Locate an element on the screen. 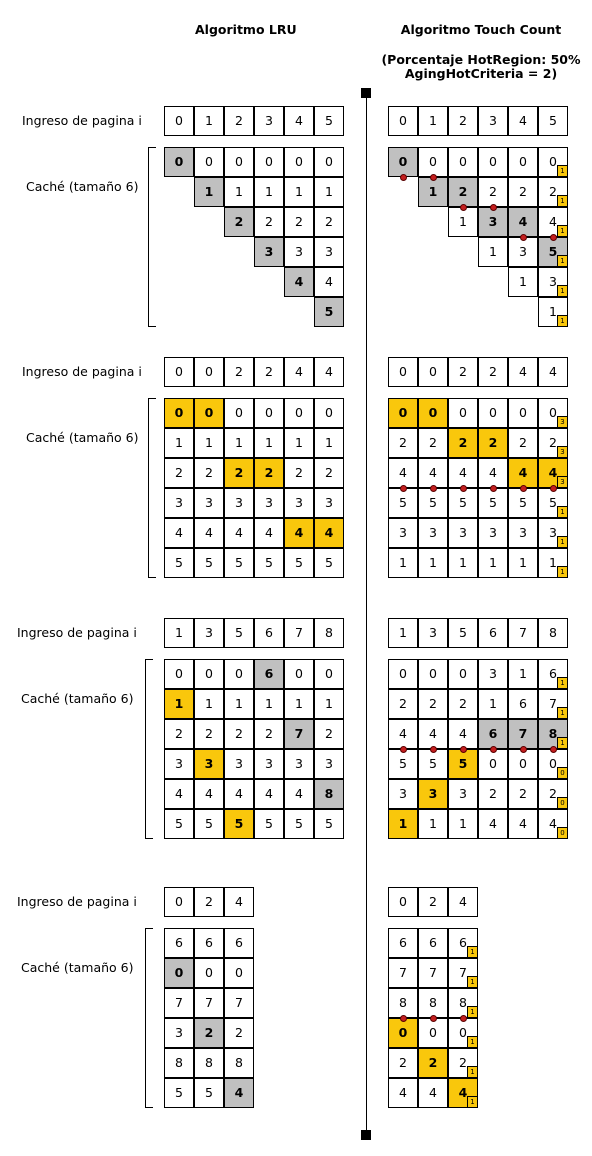 The height and width of the screenshot is (1156, 592). lru-input-cell: 5 is located at coordinates (239, 633).